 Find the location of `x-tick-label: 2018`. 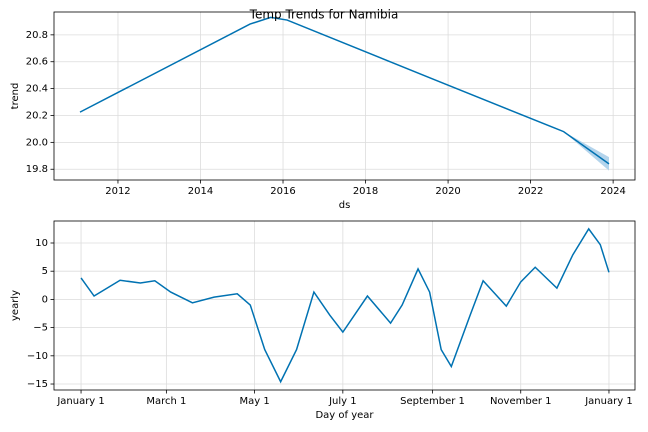

x-tick-label: 2018 is located at coordinates (365, 191).